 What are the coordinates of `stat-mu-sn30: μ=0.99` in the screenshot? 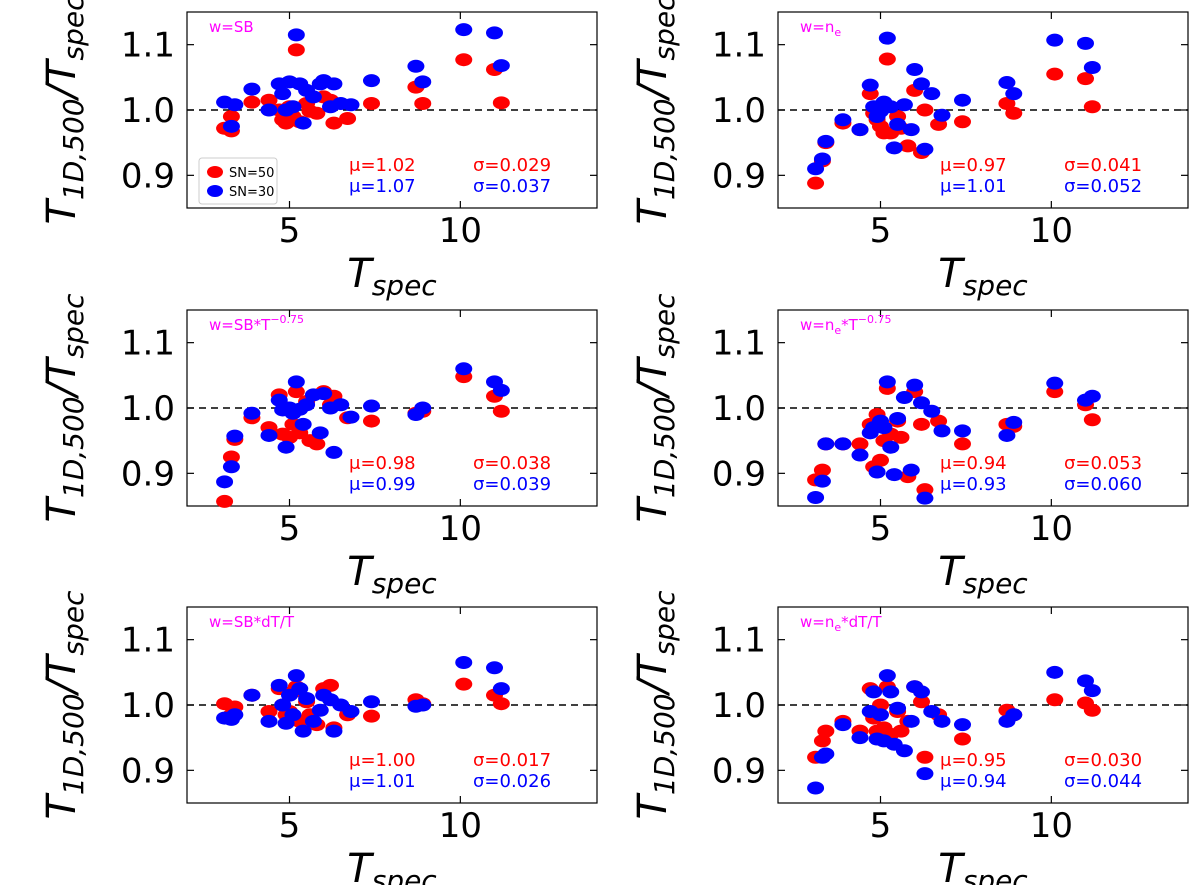 It's located at (382, 484).